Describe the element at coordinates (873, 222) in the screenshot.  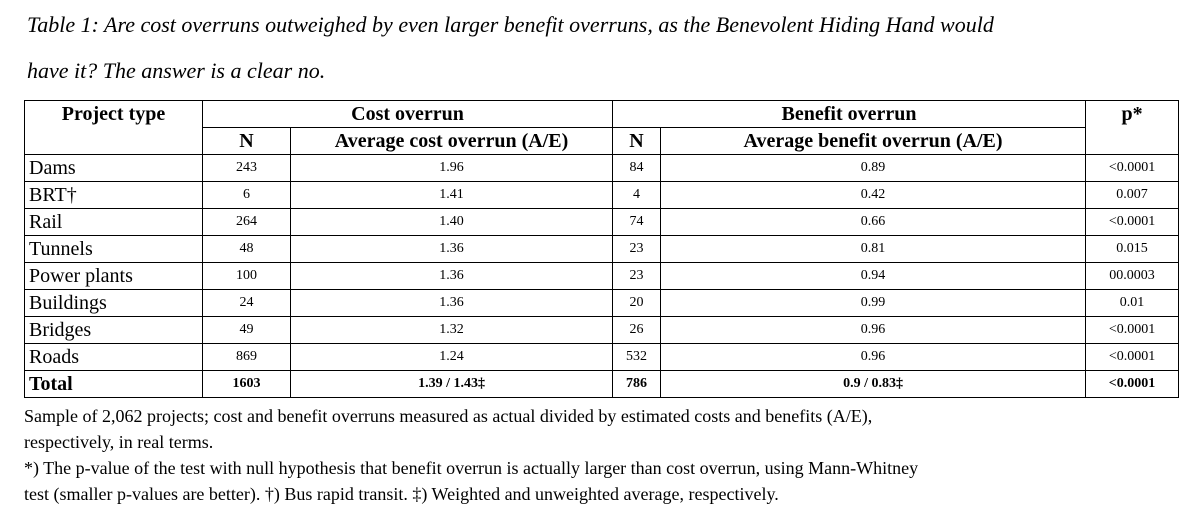
I see `value-cell: 0.66` at that location.